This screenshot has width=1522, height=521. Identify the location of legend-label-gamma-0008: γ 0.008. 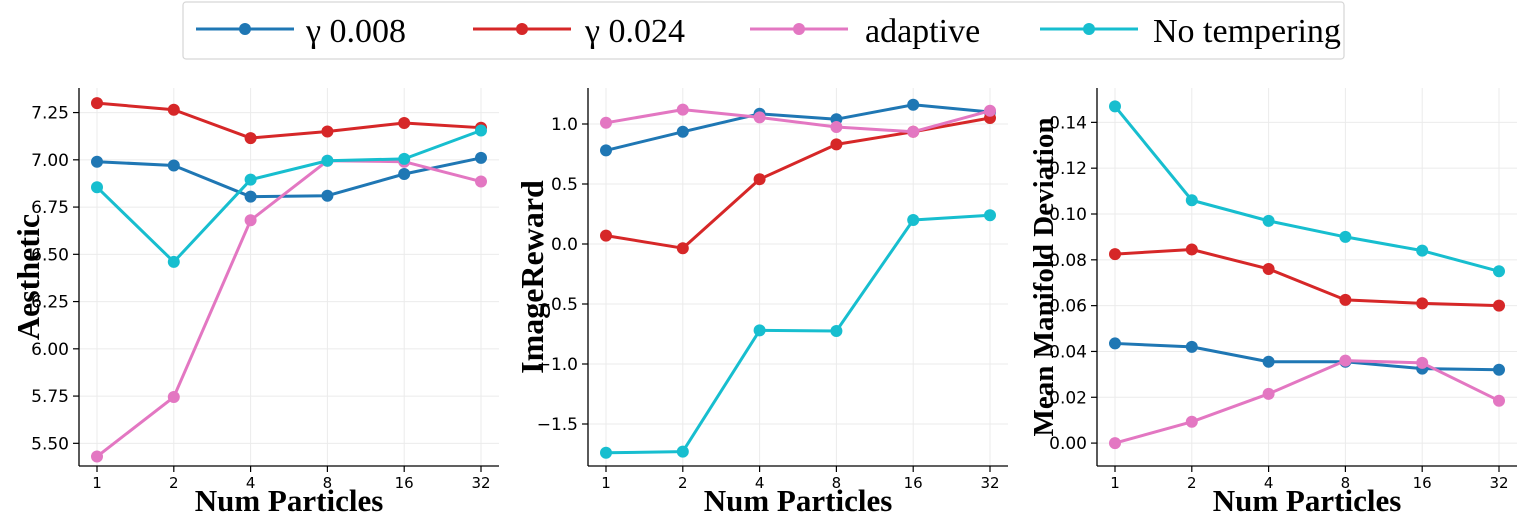
(355, 31).